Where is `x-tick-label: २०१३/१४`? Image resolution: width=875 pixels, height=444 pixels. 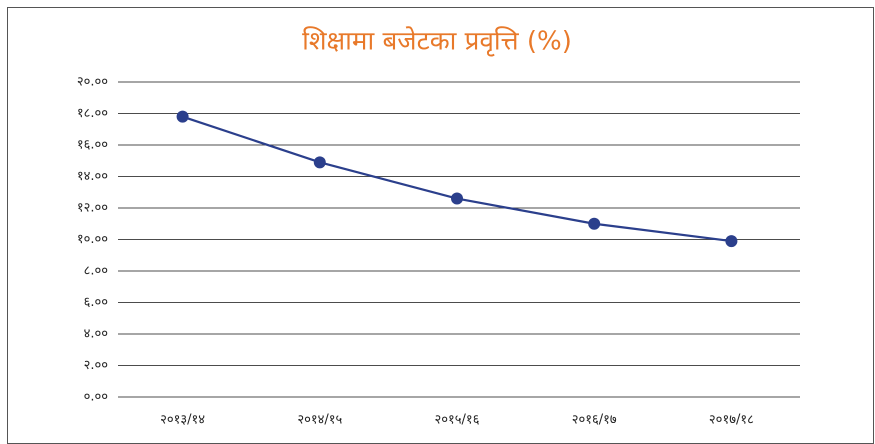 x-tick-label: २०१३/१४ is located at coordinates (182, 420).